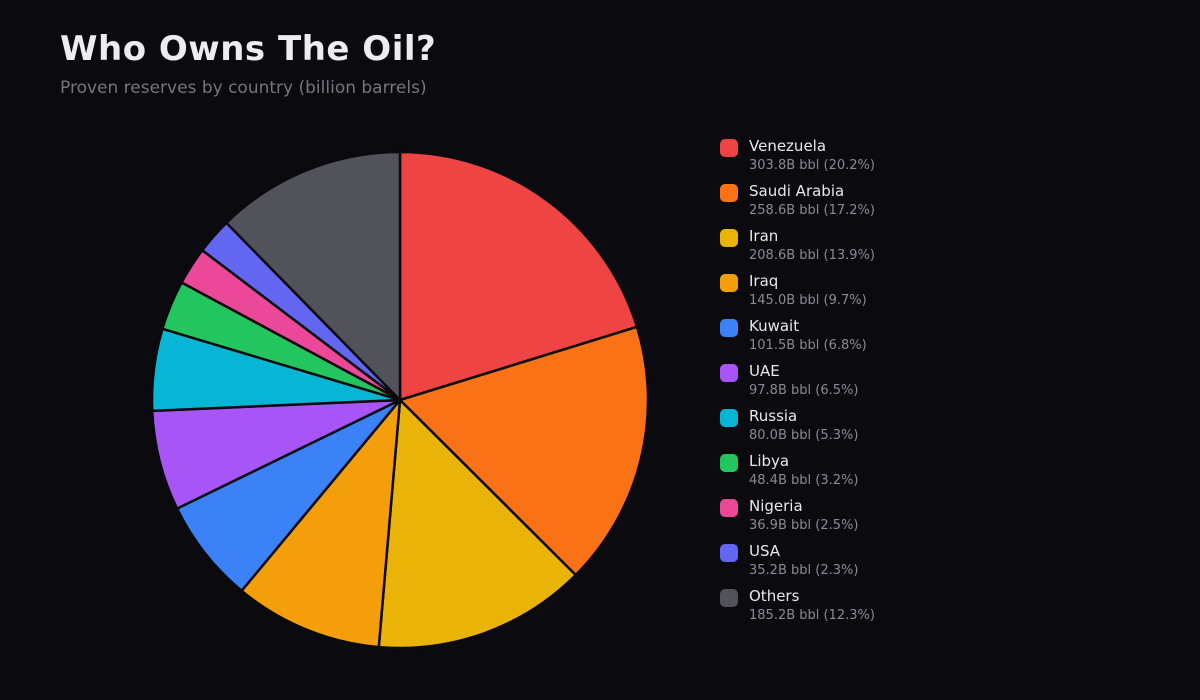  Describe the element at coordinates (812, 165) in the screenshot. I see `legend-detail: 303.8B bbl (20.2%)` at that location.